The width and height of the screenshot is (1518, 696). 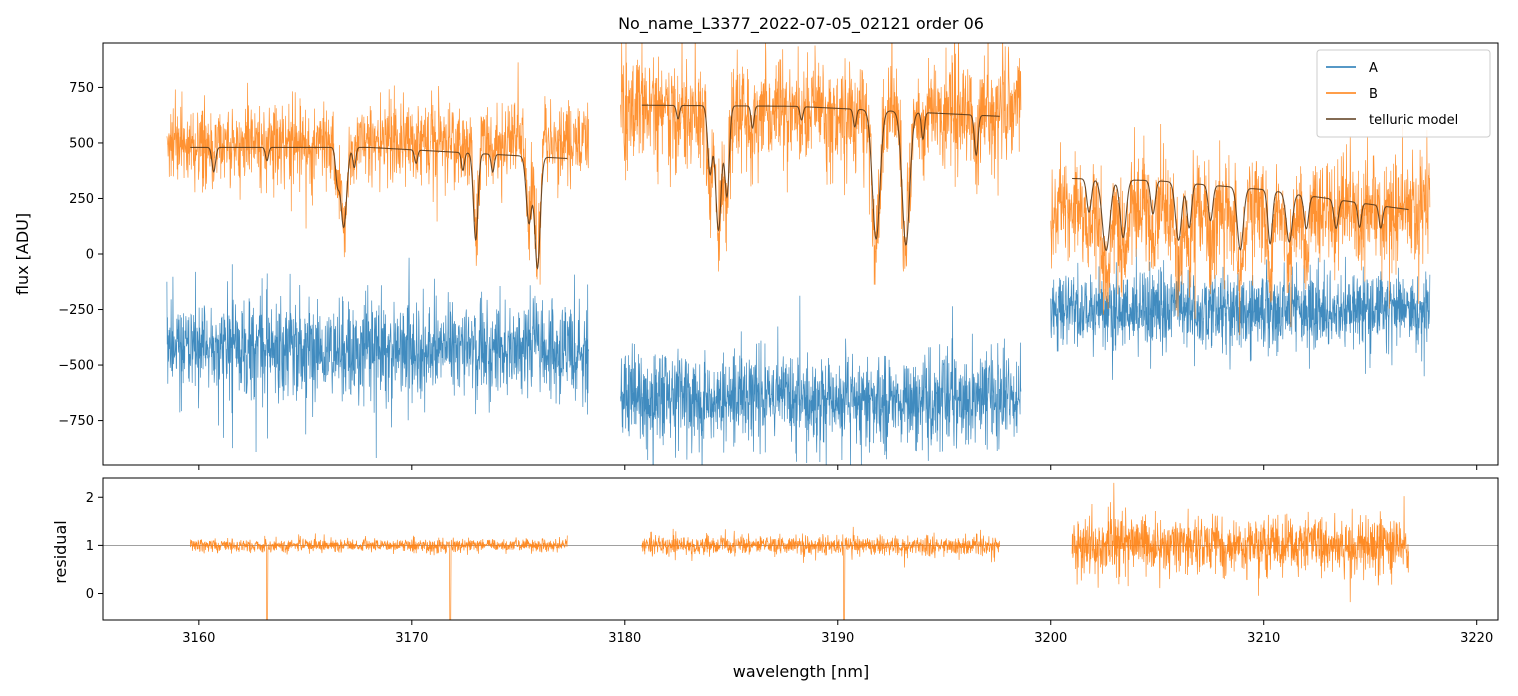 What do you see at coordinates (90, 546) in the screenshot?
I see `residual-y-tick-label-1: 1` at bounding box center [90, 546].